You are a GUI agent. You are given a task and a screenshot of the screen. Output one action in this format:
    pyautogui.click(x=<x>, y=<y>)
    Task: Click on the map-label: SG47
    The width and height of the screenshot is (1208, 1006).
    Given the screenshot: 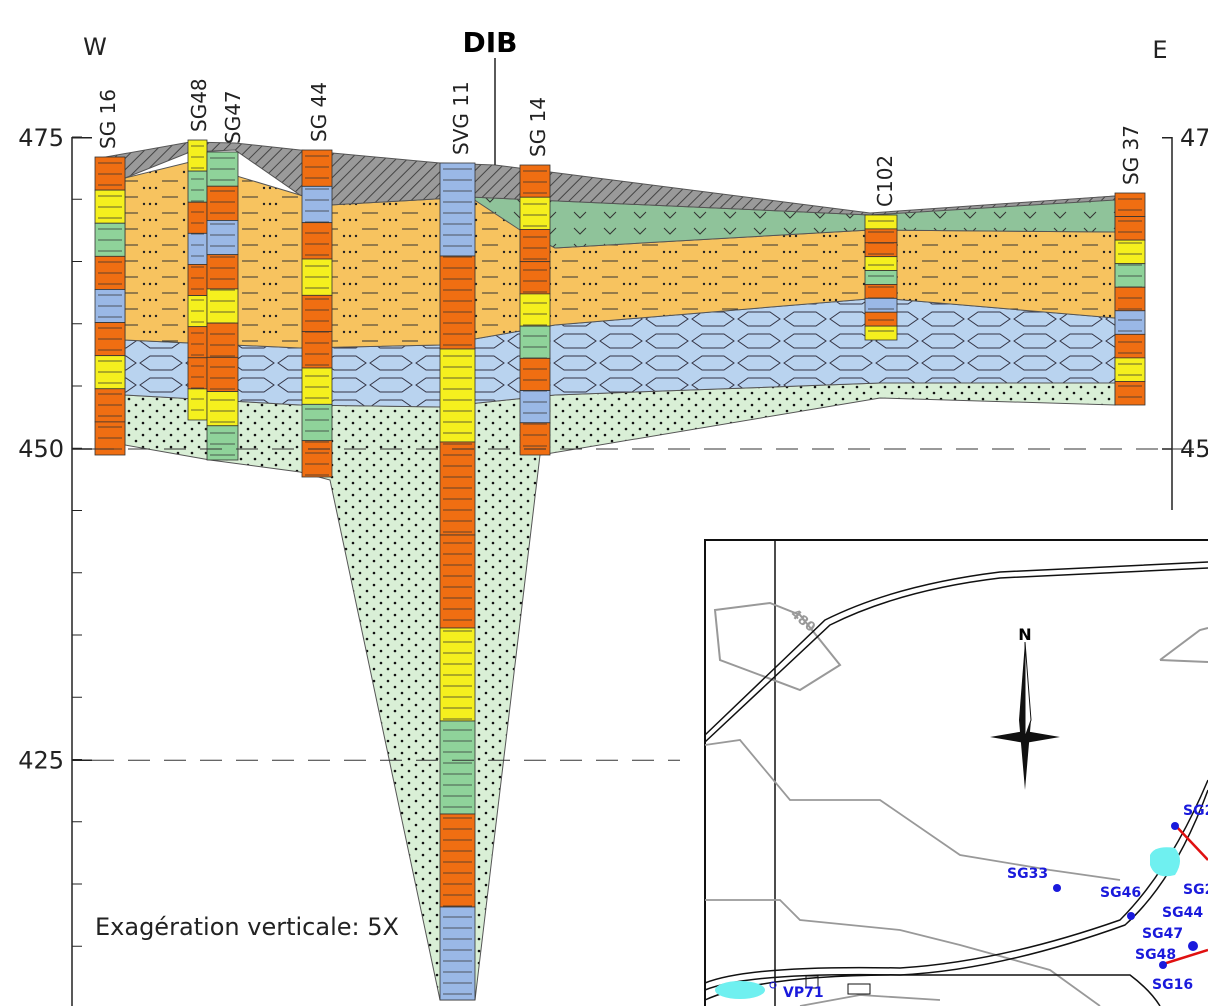 What is the action you would take?
    pyautogui.click(x=1162, y=934)
    